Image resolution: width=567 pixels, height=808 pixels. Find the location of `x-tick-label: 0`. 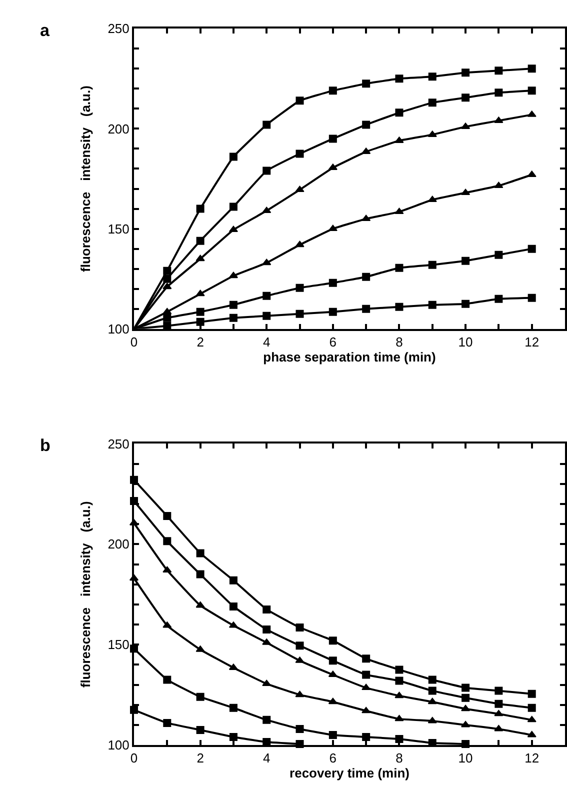

x-tick-label: 0 is located at coordinates (134, 758).